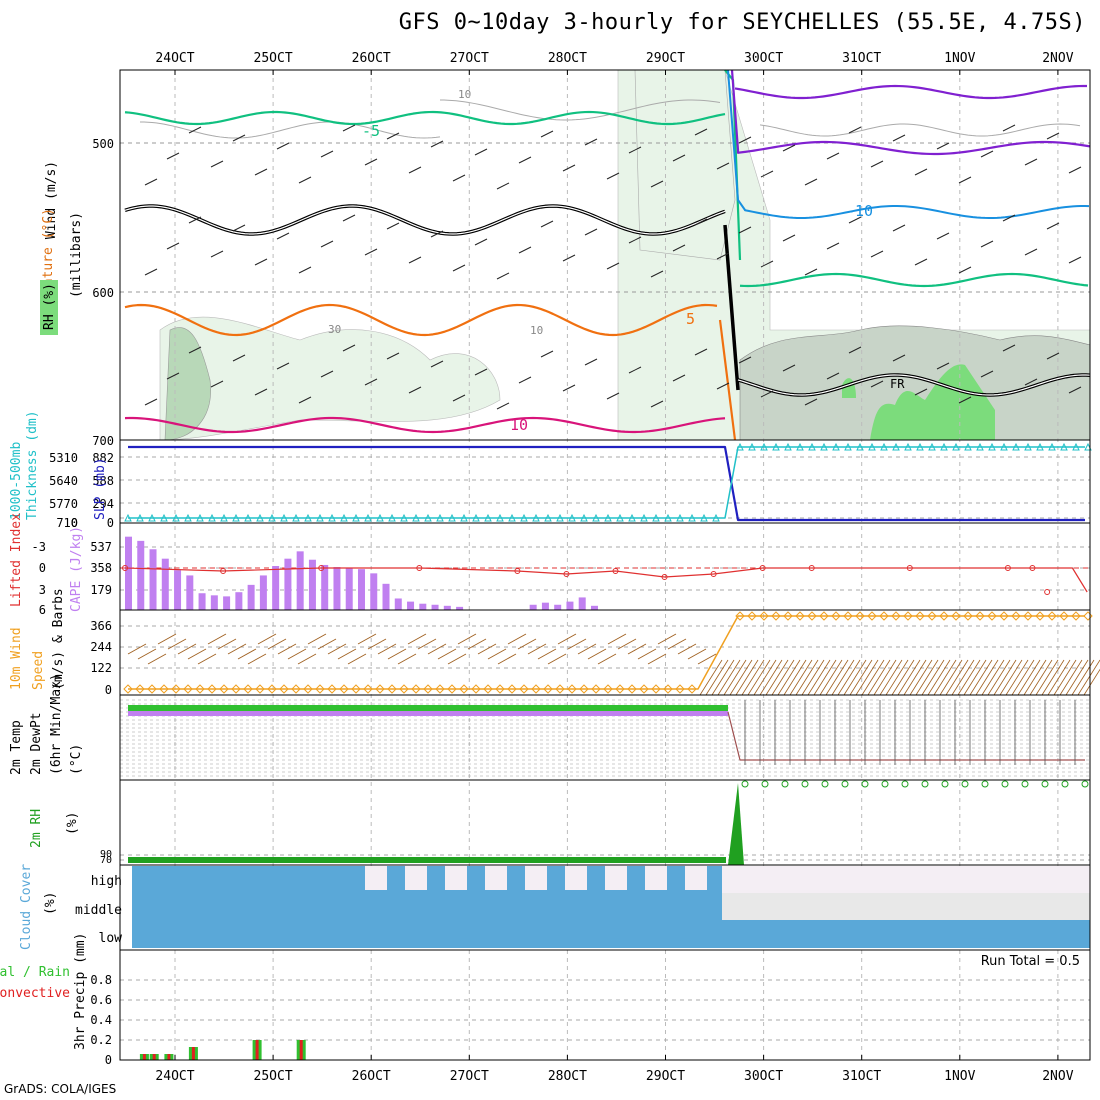 The width and height of the screenshot is (1100, 1100). I want to click on slp-line, so click(606, 483).